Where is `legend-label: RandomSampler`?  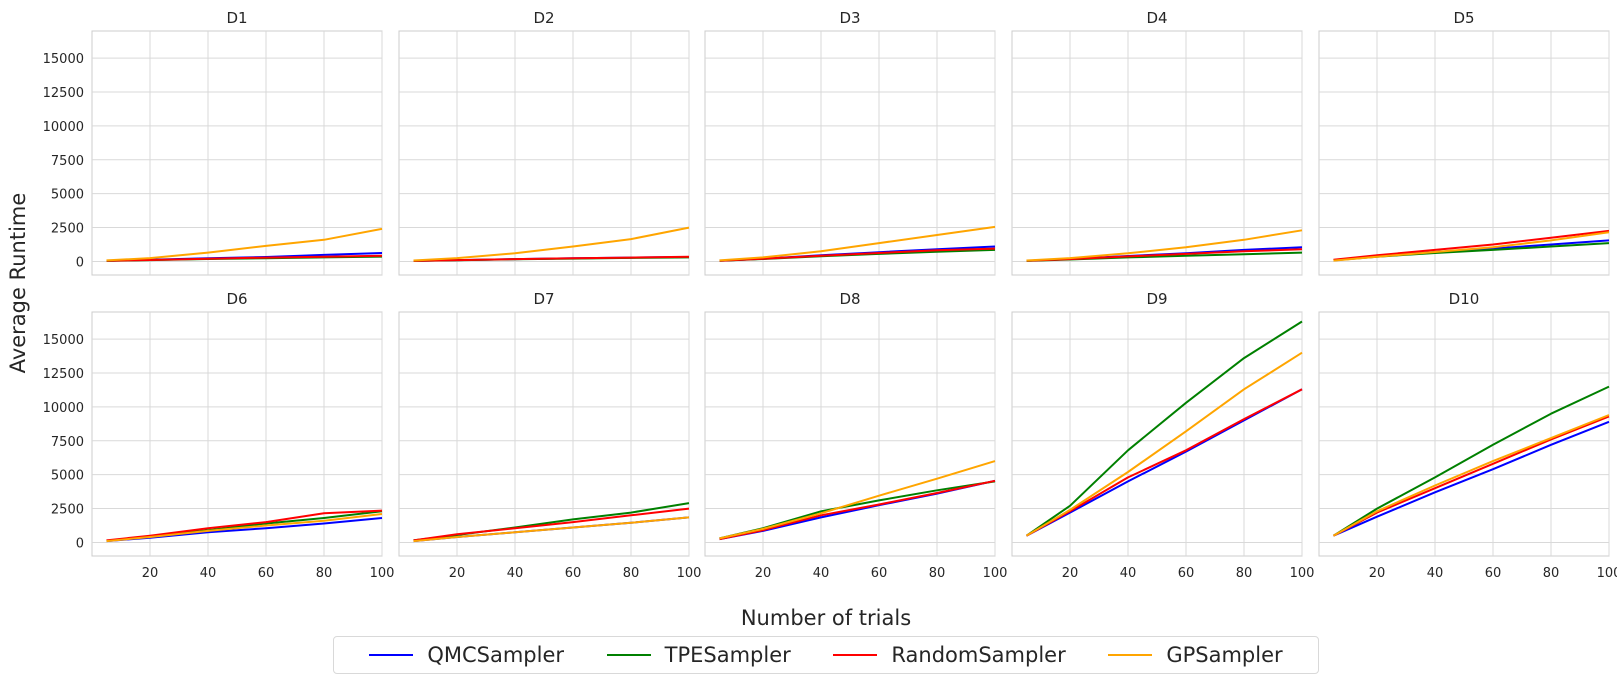 legend-label: RandomSampler is located at coordinates (978, 655).